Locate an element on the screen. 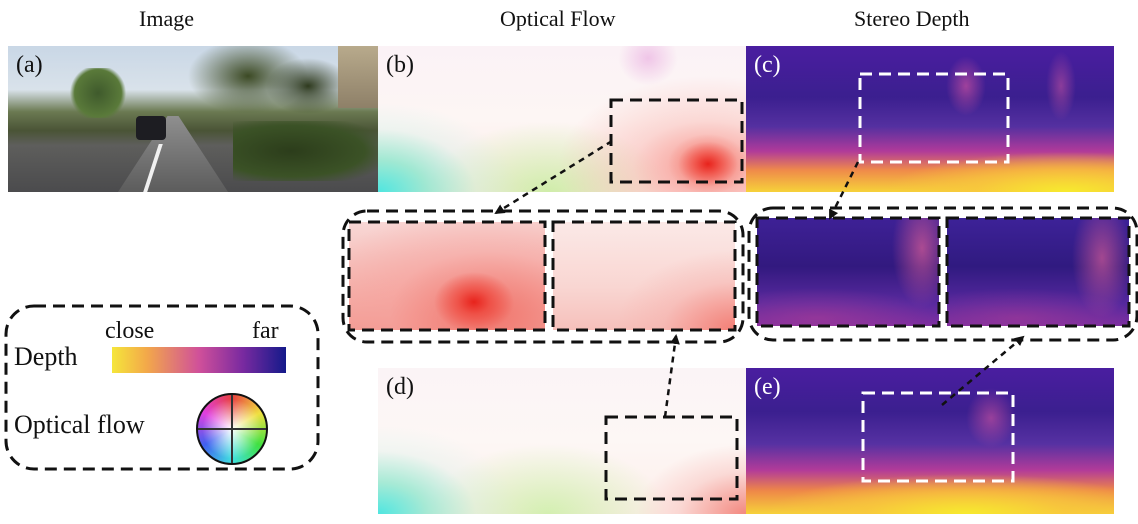 Image resolution: width=1138 pixels, height=524 pixels. depth-tree is located at coordinates (966, 86).